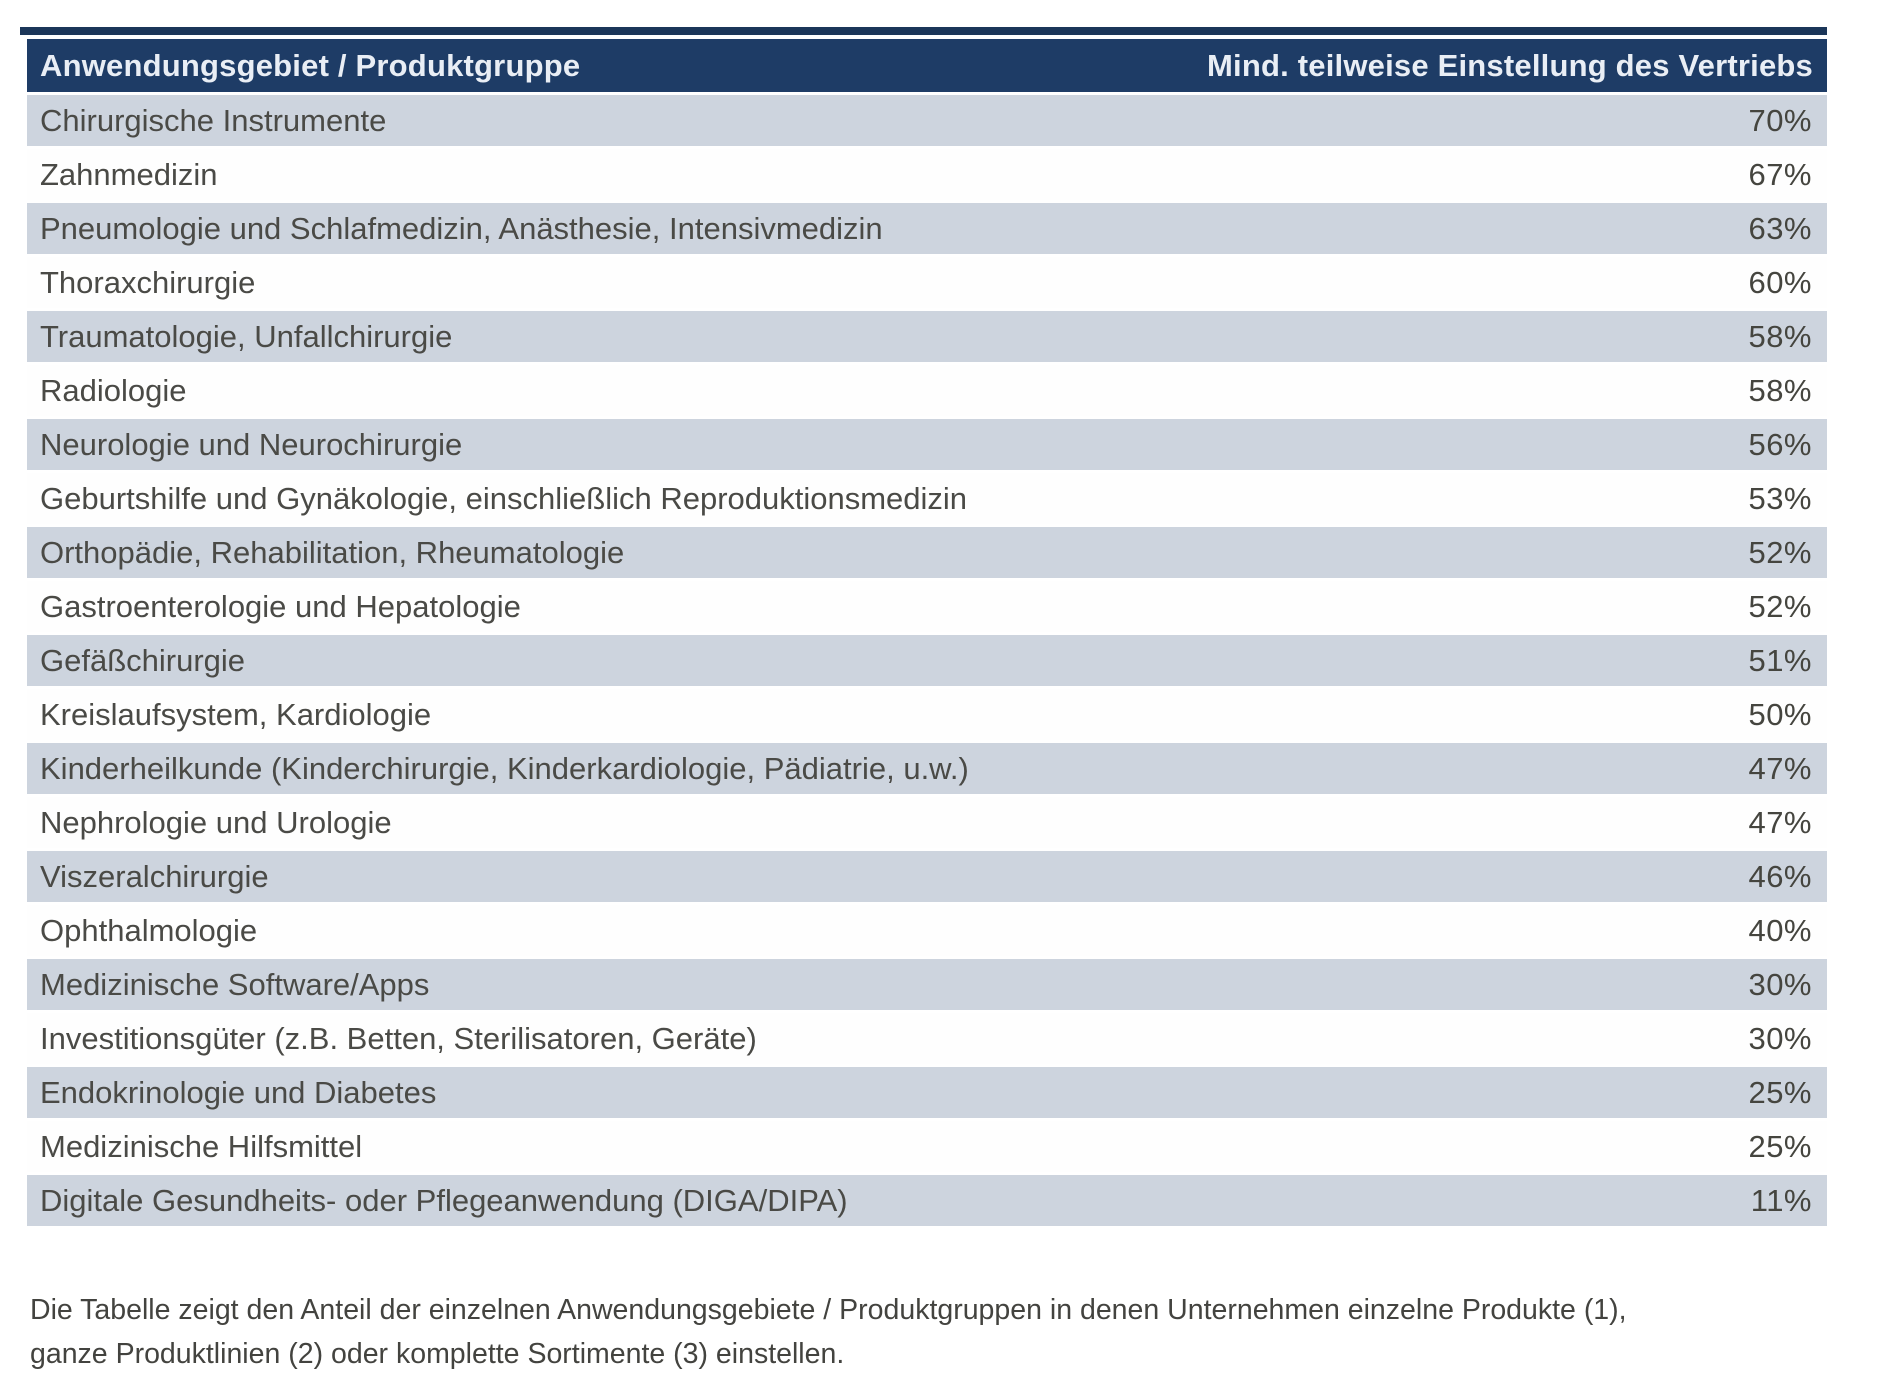 The width and height of the screenshot is (1900, 1389). I want to click on row-category-label: Nephrologie und Urologie, so click(216, 822).